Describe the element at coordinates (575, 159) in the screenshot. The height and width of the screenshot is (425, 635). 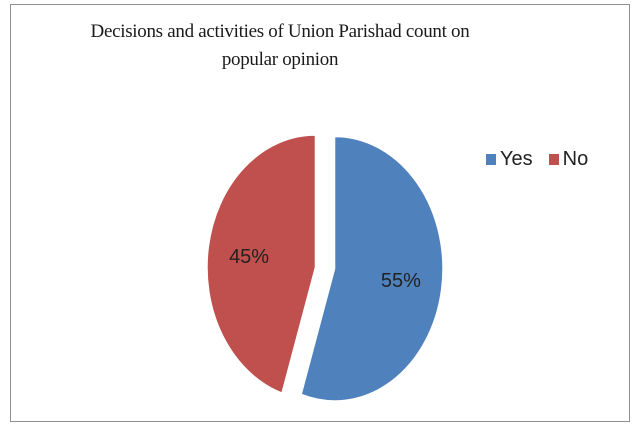
I see `legend-label-no: No` at that location.